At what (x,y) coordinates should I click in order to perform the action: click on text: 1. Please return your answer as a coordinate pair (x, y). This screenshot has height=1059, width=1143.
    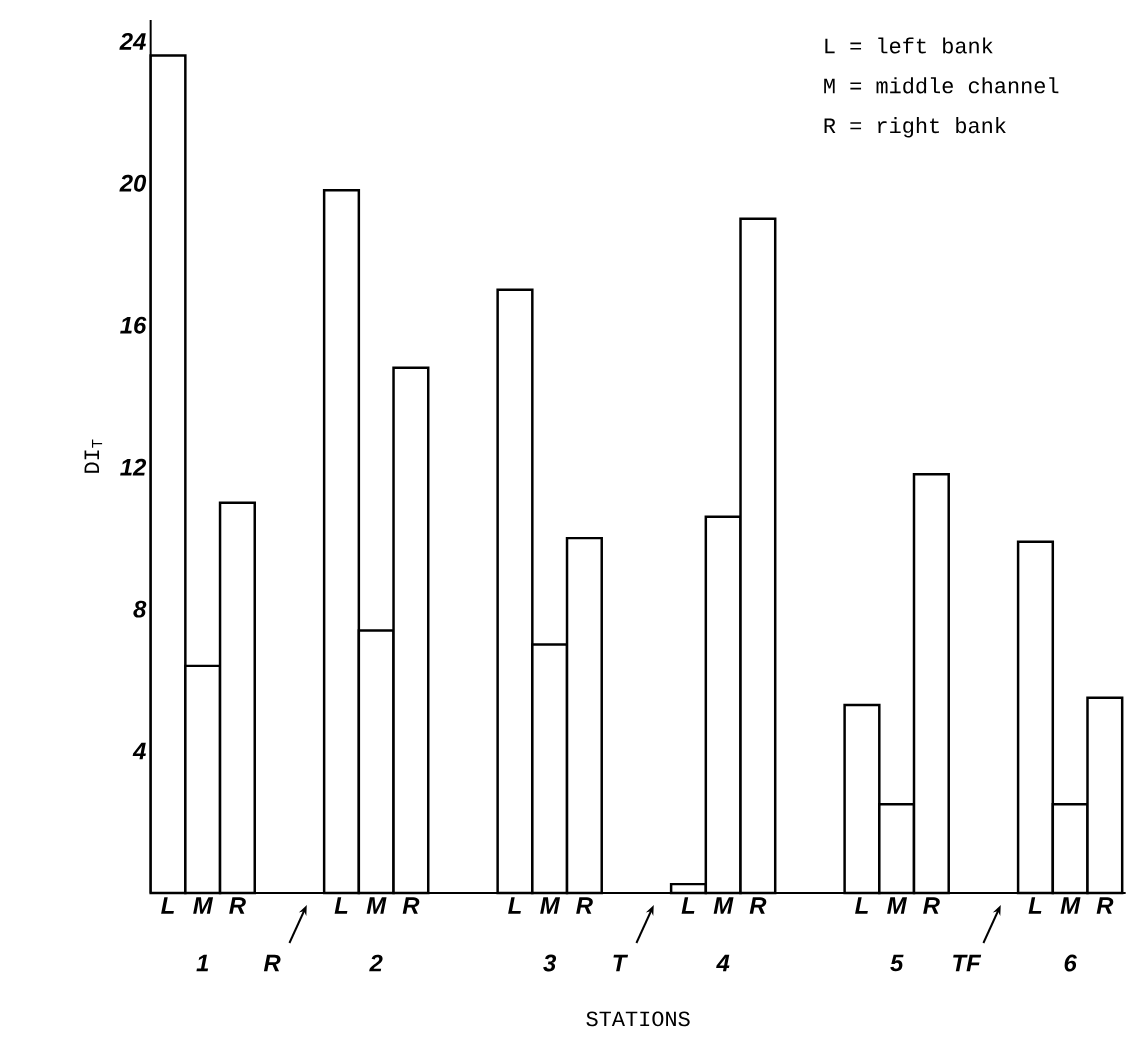
    Looking at the image, I should click on (202, 963).